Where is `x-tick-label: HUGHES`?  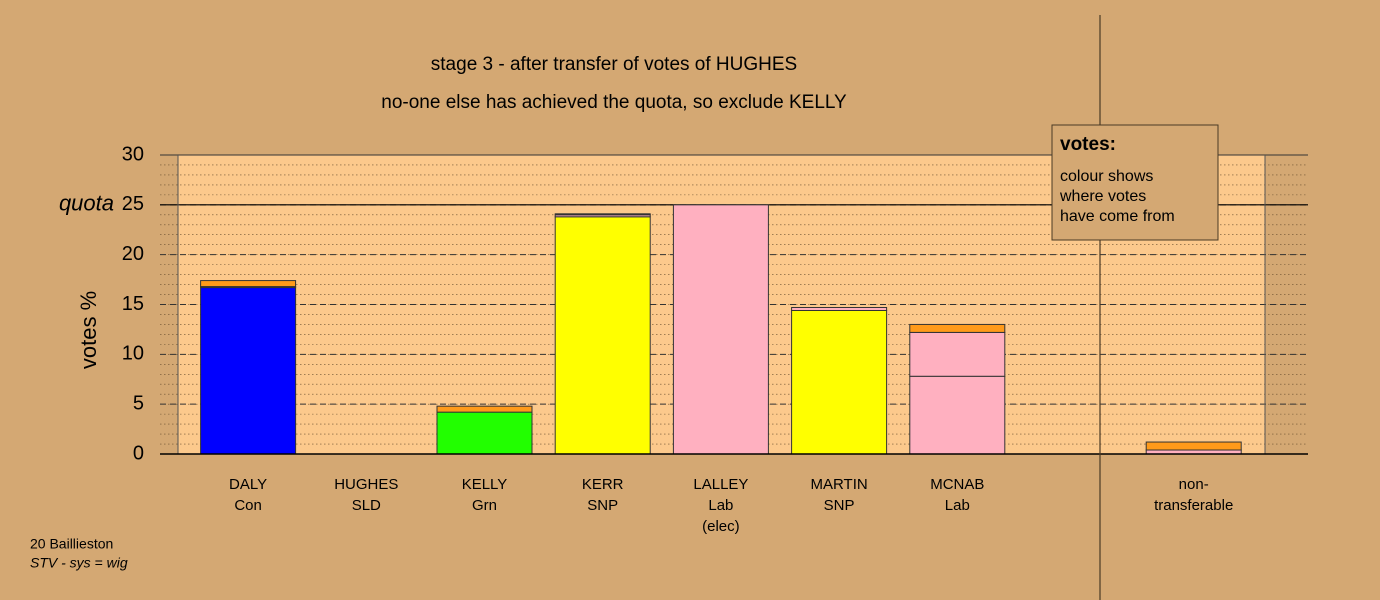
x-tick-label: HUGHES is located at coordinates (366, 484).